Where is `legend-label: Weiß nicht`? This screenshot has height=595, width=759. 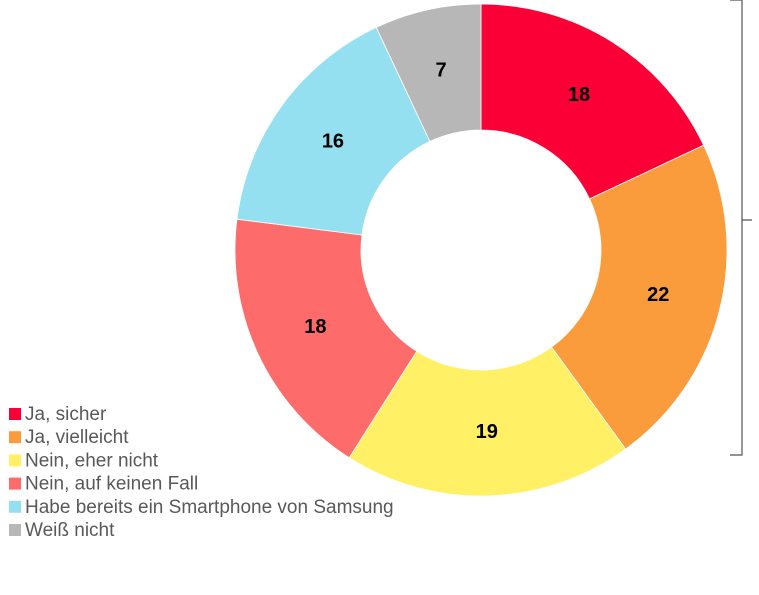 legend-label: Weiß nicht is located at coordinates (70, 530).